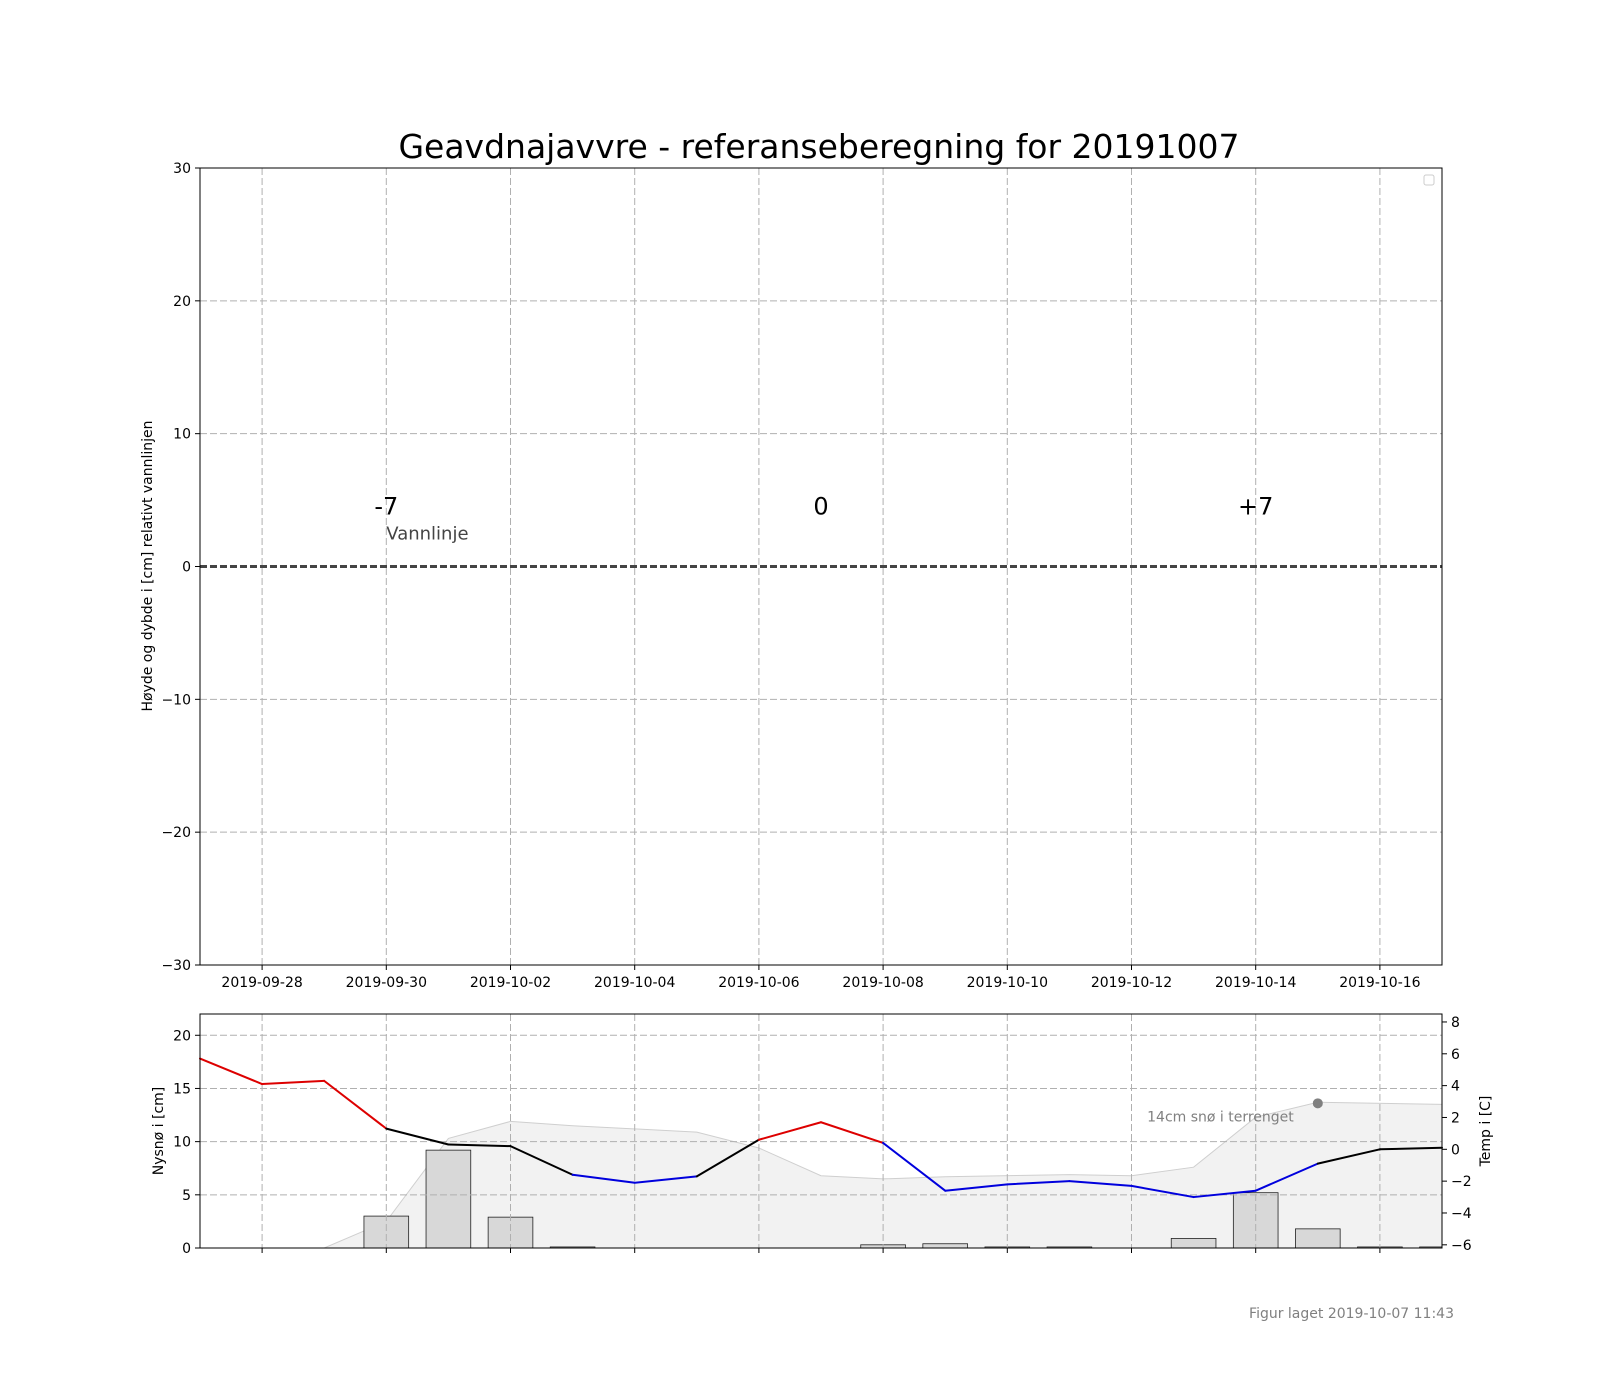 The height and width of the screenshot is (1400, 1600). I want to click on snow-y-axis-label: Nysnø i [cm], so click(159, 1131).